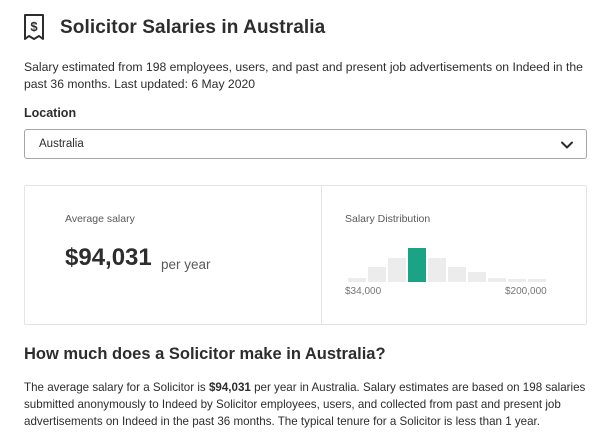 This screenshot has height=433, width=598. I want to click on salary-distribution-chart, so click(447, 260).